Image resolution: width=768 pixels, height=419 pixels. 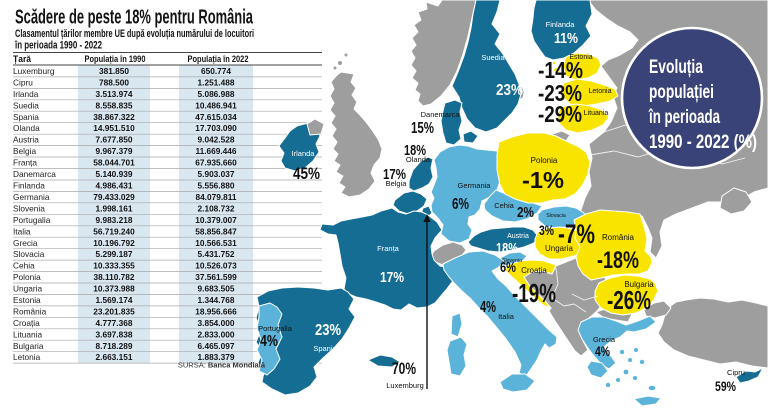 What do you see at coordinates (216, 71) in the screenshot?
I see `svg-text: 650.774` at bounding box center [216, 71].